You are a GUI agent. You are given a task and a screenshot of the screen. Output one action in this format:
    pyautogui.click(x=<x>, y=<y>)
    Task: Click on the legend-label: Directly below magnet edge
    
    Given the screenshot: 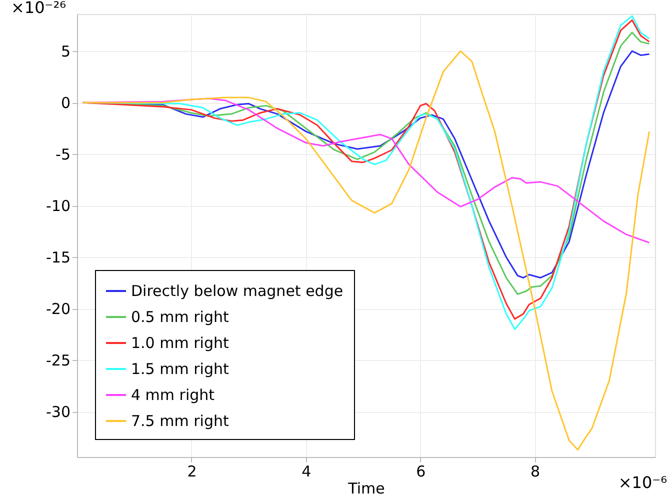 What is the action you would take?
    pyautogui.click(x=237, y=291)
    